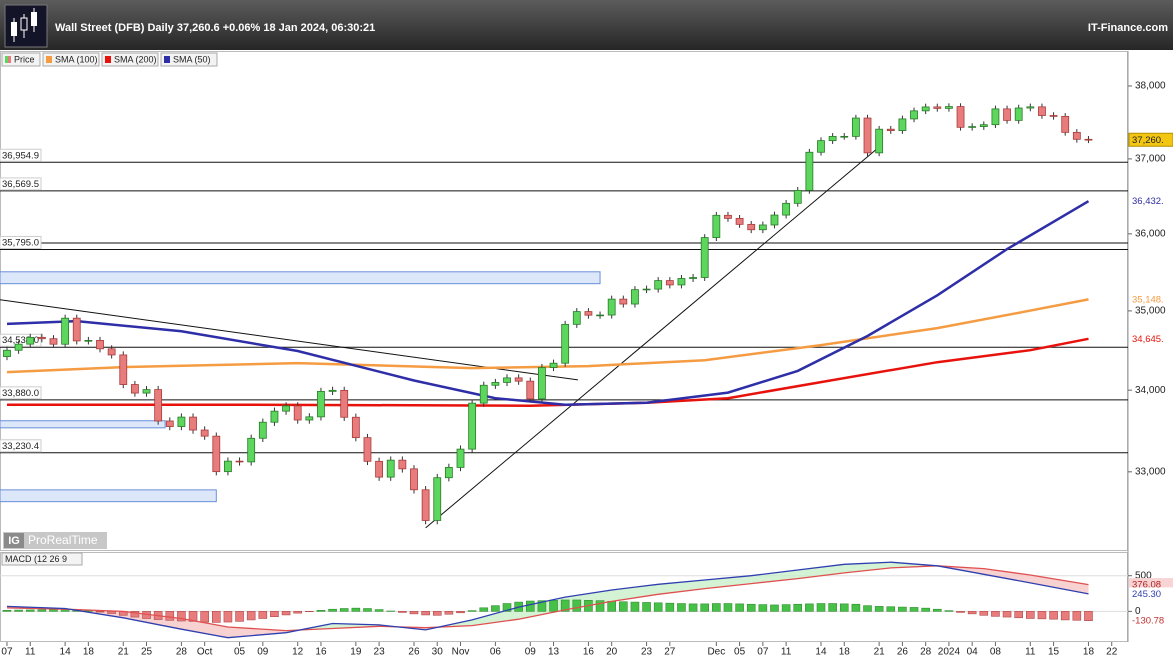 This screenshot has width=1173, height=660. What do you see at coordinates (821, 652) in the screenshot?
I see `x-tick-label: 14` at bounding box center [821, 652].